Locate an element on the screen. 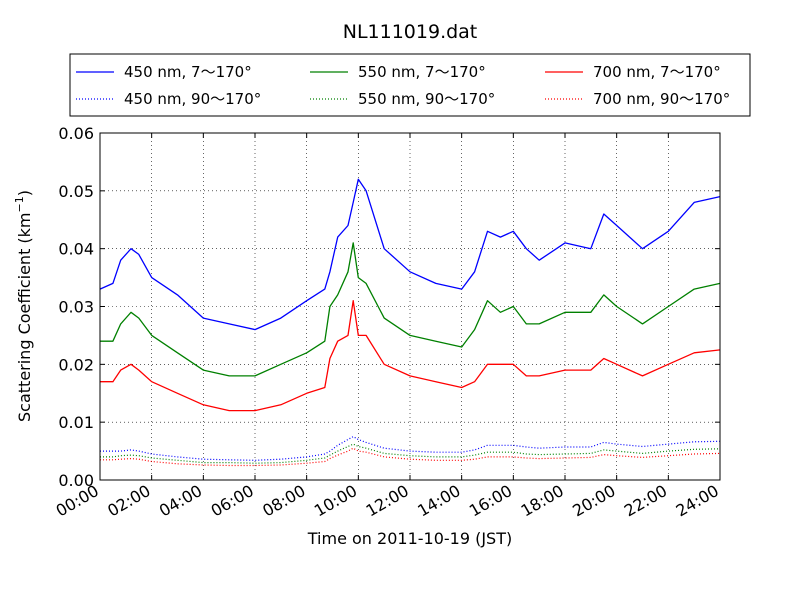 Image resolution: width=800 pixels, height=600 pixels. legend-label-5: 700 nm, 90～170° is located at coordinates (661, 99).